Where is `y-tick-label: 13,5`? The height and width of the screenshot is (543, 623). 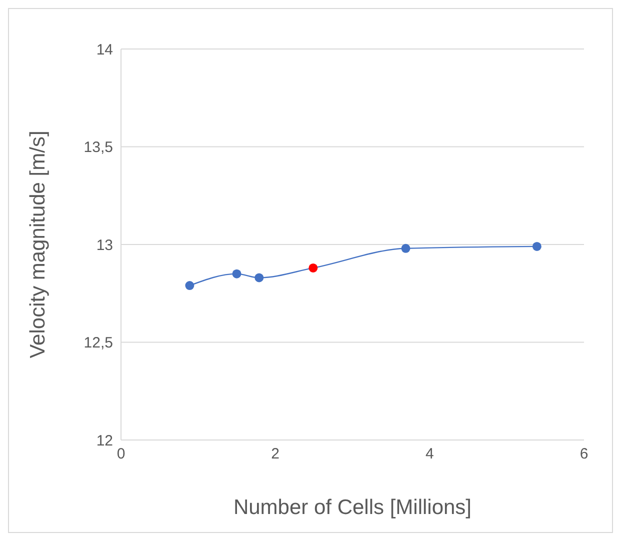
y-tick-label: 13,5 is located at coordinates (98, 147).